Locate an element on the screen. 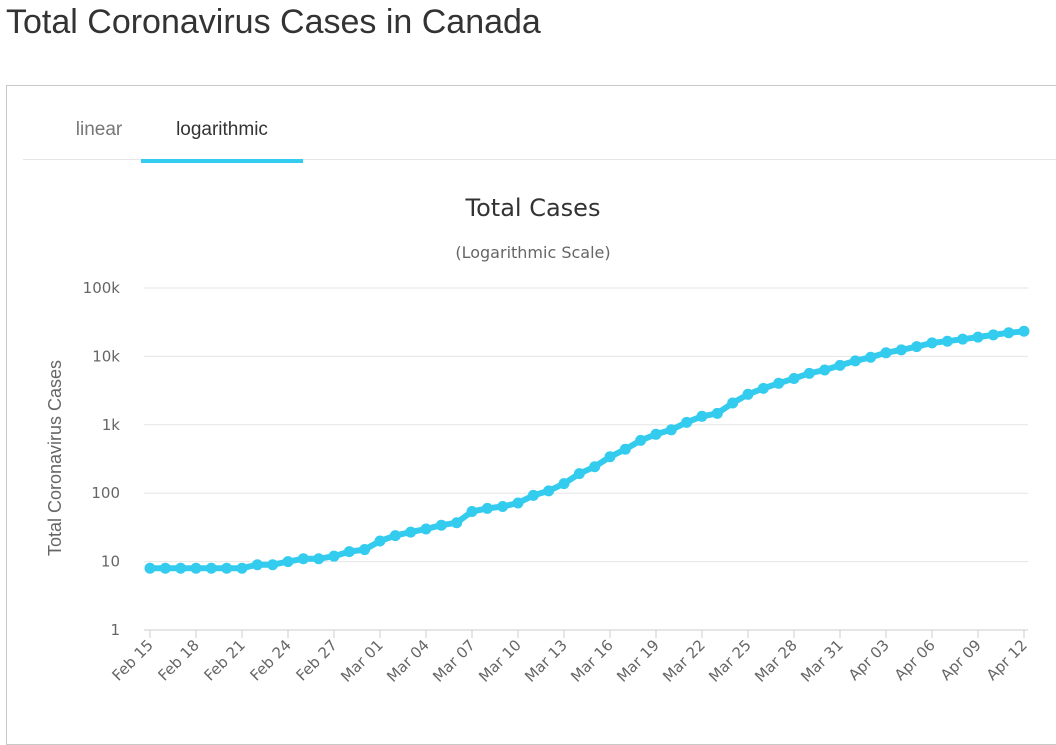 The width and height of the screenshot is (1056, 745). x-tick-label: Feb 27 is located at coordinates (316, 660).